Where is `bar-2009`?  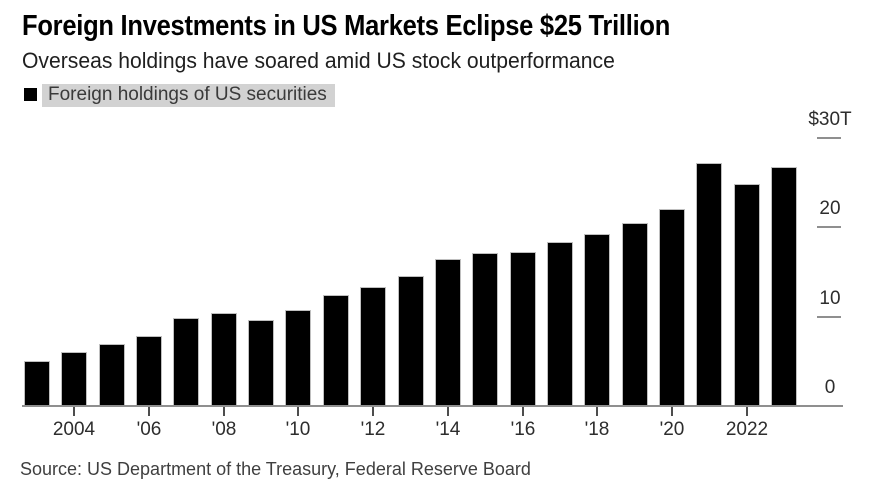 bar-2009 is located at coordinates (261, 363).